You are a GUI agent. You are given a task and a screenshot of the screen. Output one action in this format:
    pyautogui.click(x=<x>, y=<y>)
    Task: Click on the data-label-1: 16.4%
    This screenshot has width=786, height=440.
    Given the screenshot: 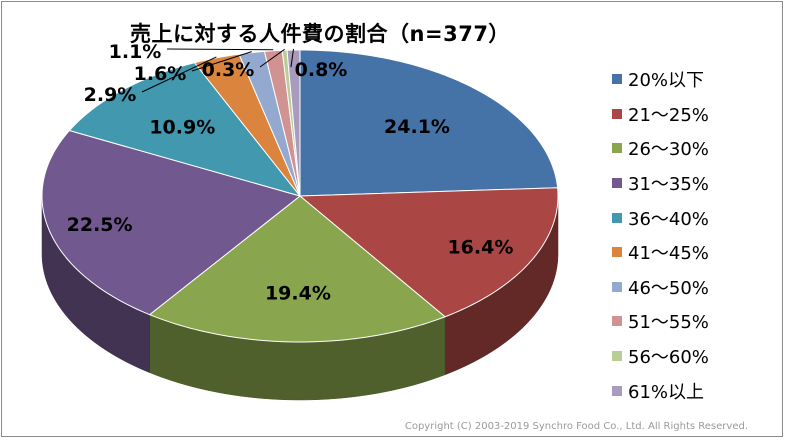 What is the action you would take?
    pyautogui.click(x=480, y=247)
    